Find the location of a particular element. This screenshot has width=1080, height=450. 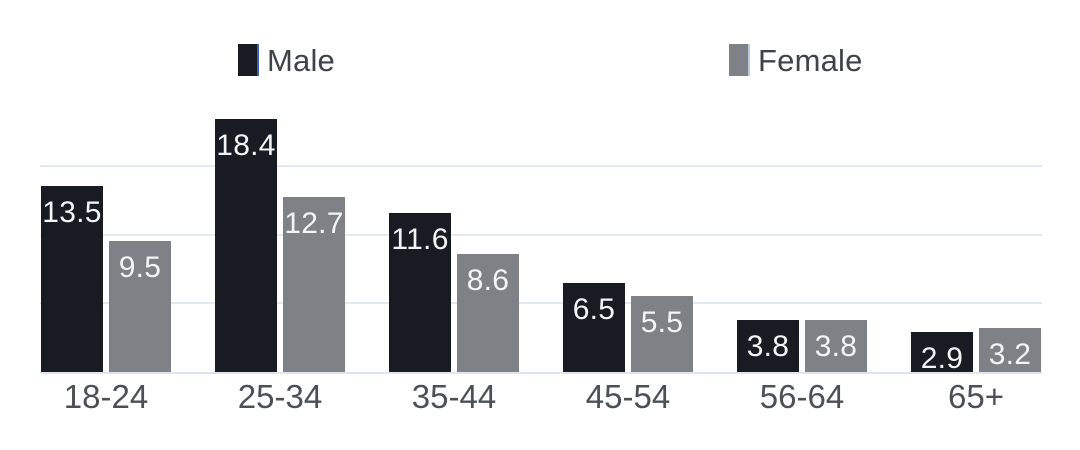

x-axis-label-45-54: 45-54 is located at coordinates (628, 396).